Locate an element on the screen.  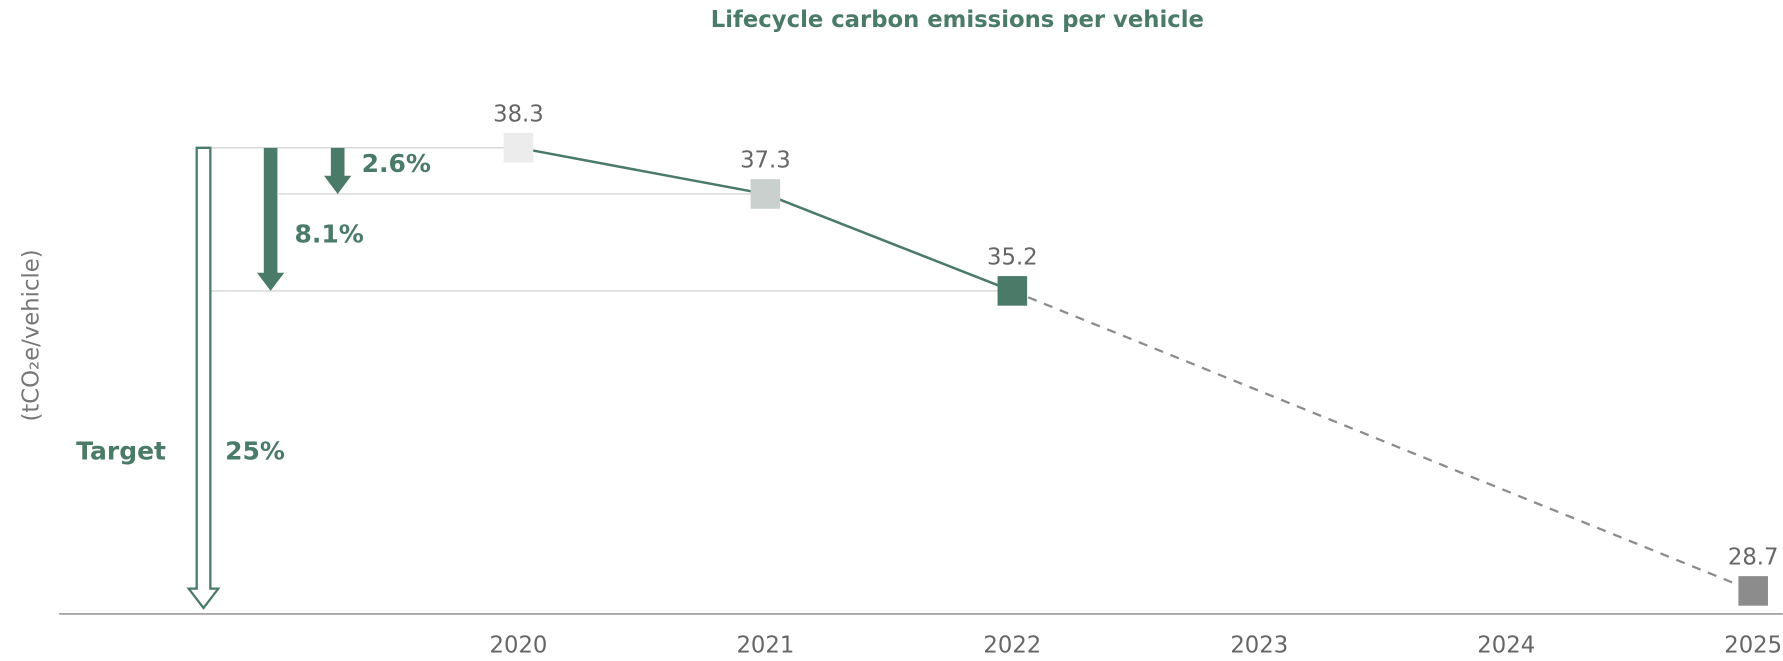
data-label: 38.3 is located at coordinates (518, 114).